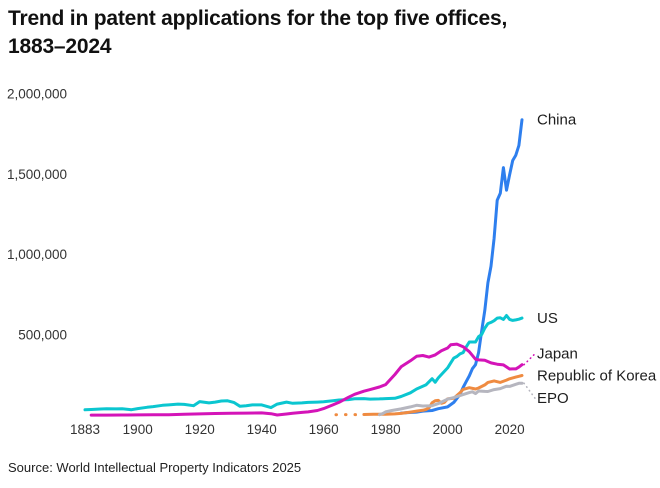  Describe the element at coordinates (529, 359) in the screenshot. I see `japan-label-leader` at that location.